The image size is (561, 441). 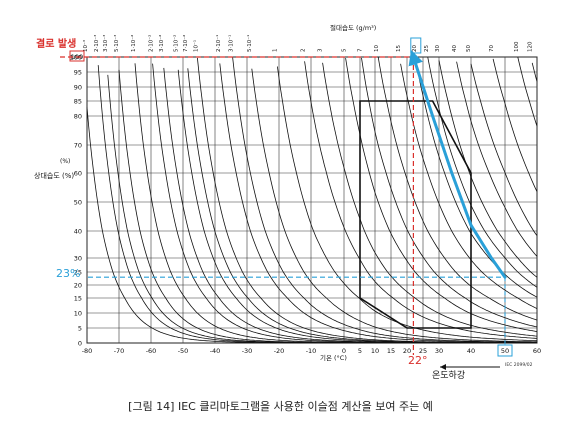 What do you see at coordinates (185, 43) in the screenshot?
I see `abs-humidity-label: 7·10⁻²` at bounding box center [185, 43].